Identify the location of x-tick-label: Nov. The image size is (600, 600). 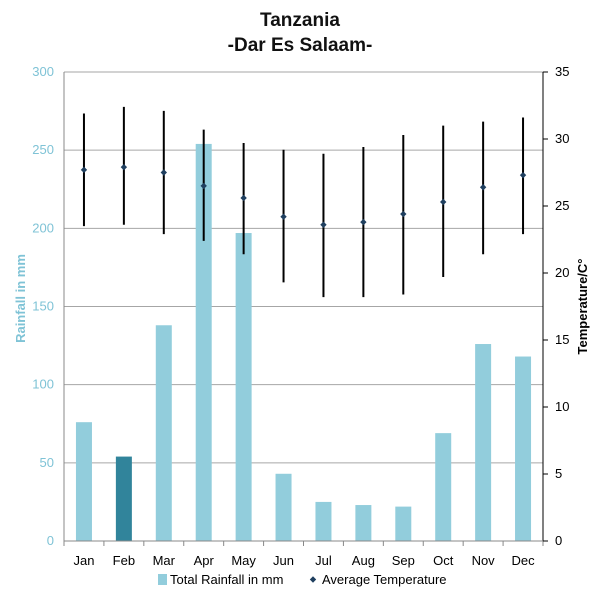
(484, 560).